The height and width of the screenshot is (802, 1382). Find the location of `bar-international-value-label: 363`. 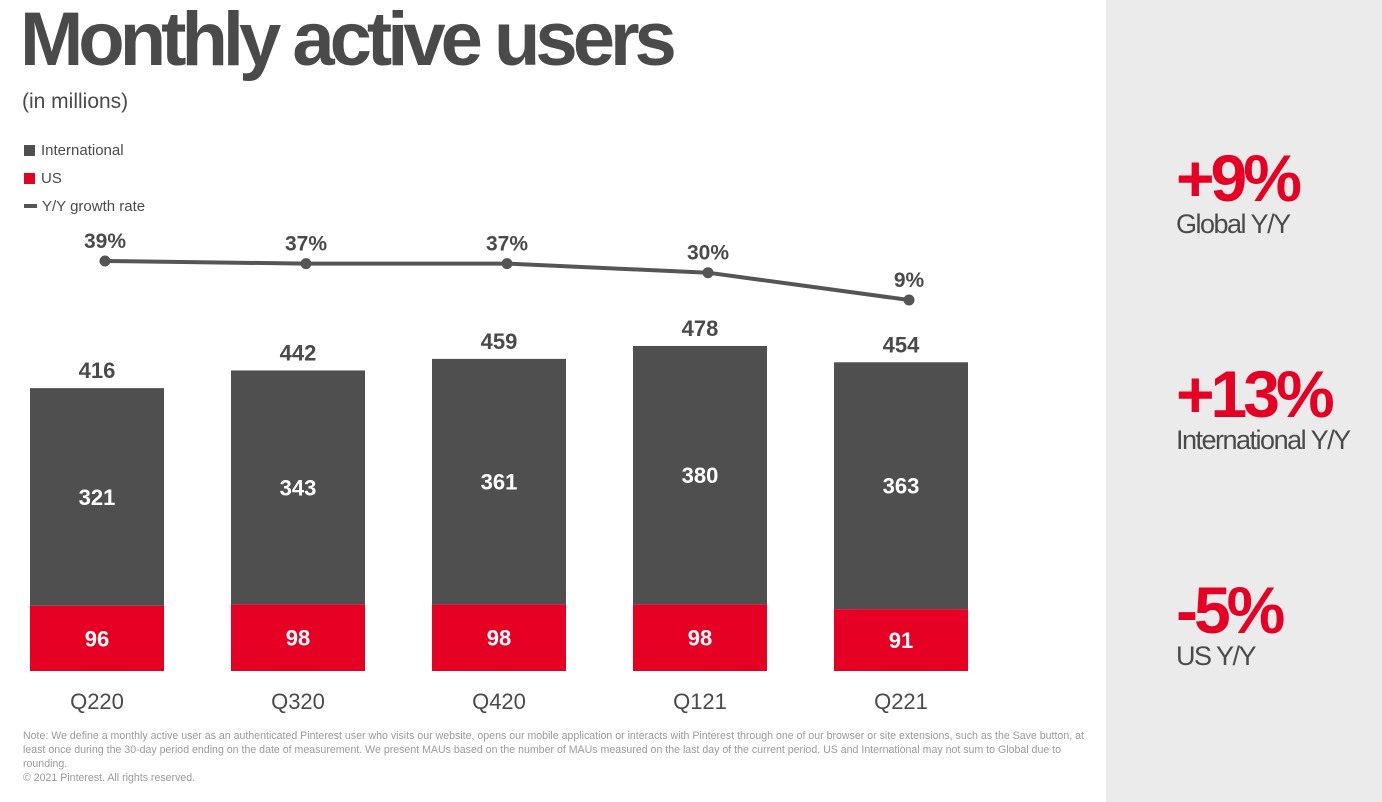

bar-international-value-label: 363 is located at coordinates (901, 486).